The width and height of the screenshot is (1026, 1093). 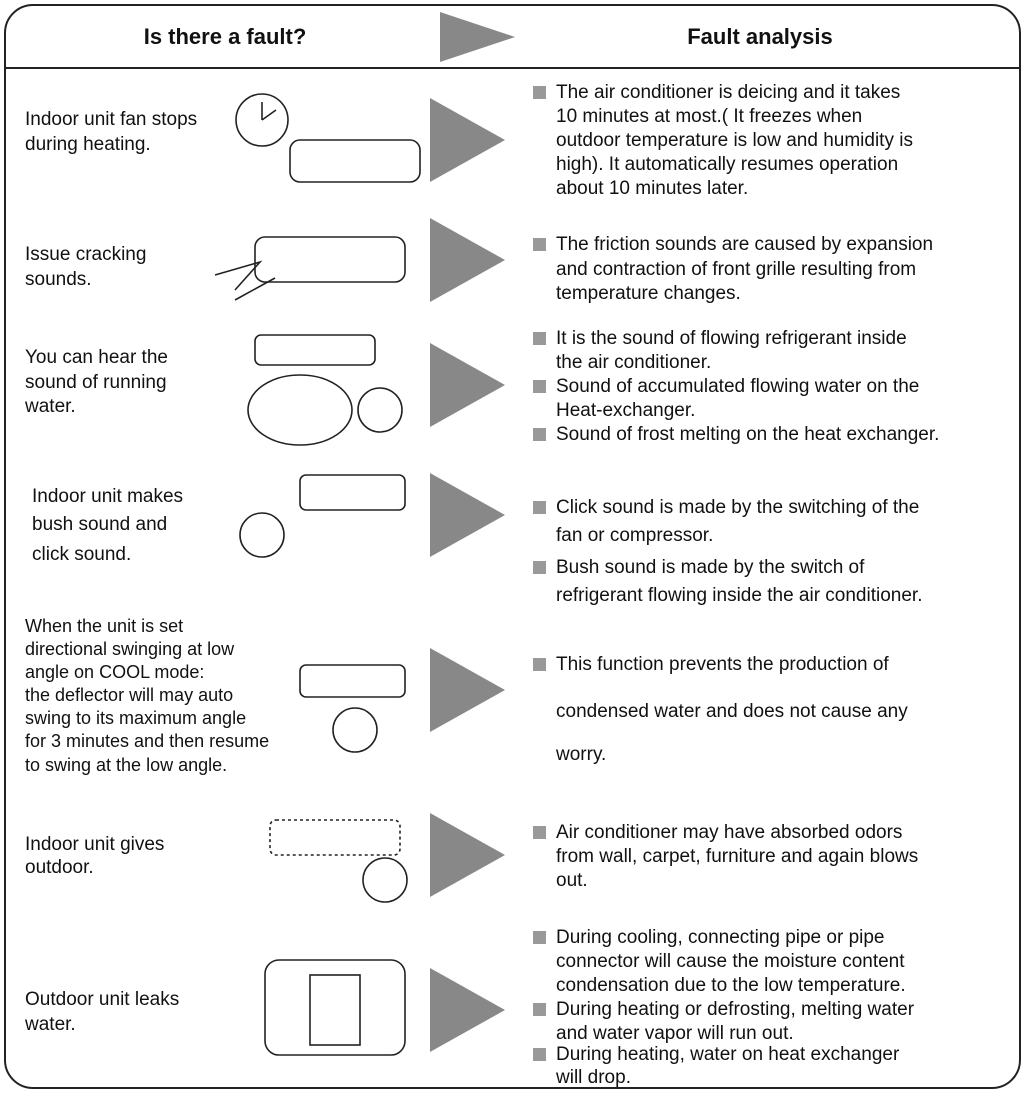 What do you see at coordinates (710, 567) in the screenshot?
I see `analysis-text: Bush sound is made by the switch of` at bounding box center [710, 567].